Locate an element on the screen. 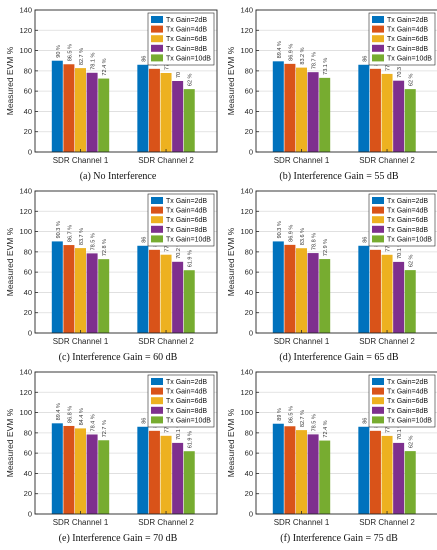 The height and width of the screenshot is (550, 437). data-label: 78.5 % is located at coordinates (315, 422).